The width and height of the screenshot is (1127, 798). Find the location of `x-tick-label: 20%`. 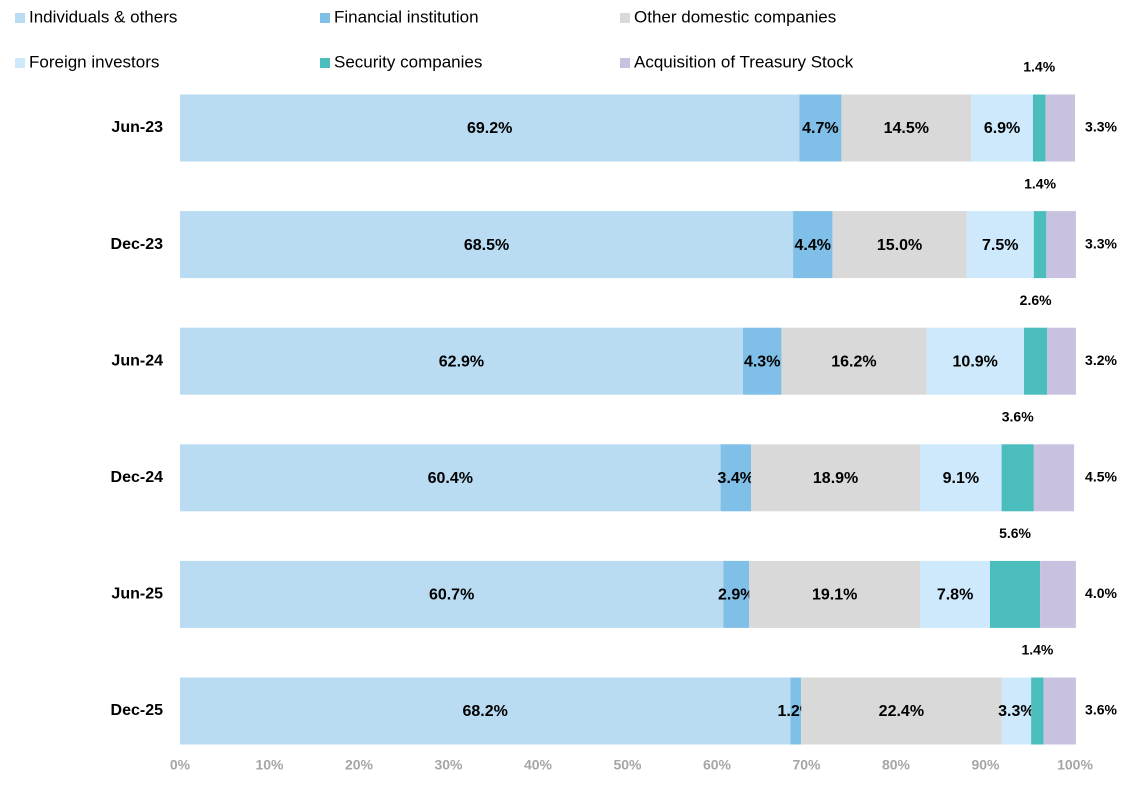

x-tick-label: 20% is located at coordinates (359, 765).